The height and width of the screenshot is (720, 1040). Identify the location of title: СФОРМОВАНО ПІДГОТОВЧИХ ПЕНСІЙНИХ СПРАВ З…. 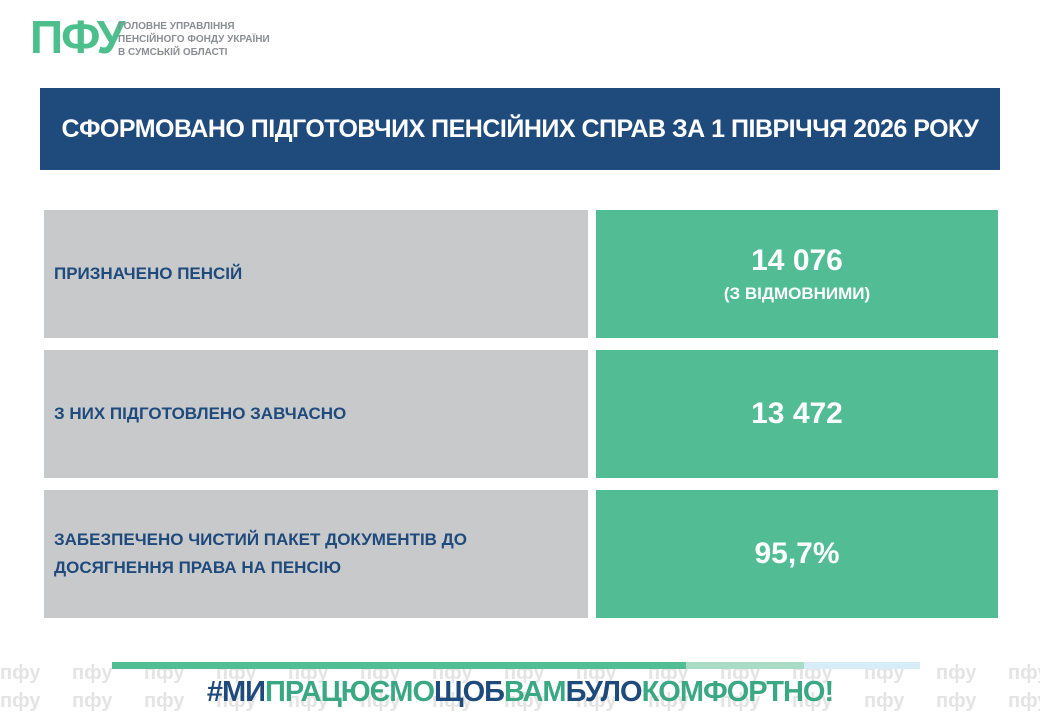
(520, 128).